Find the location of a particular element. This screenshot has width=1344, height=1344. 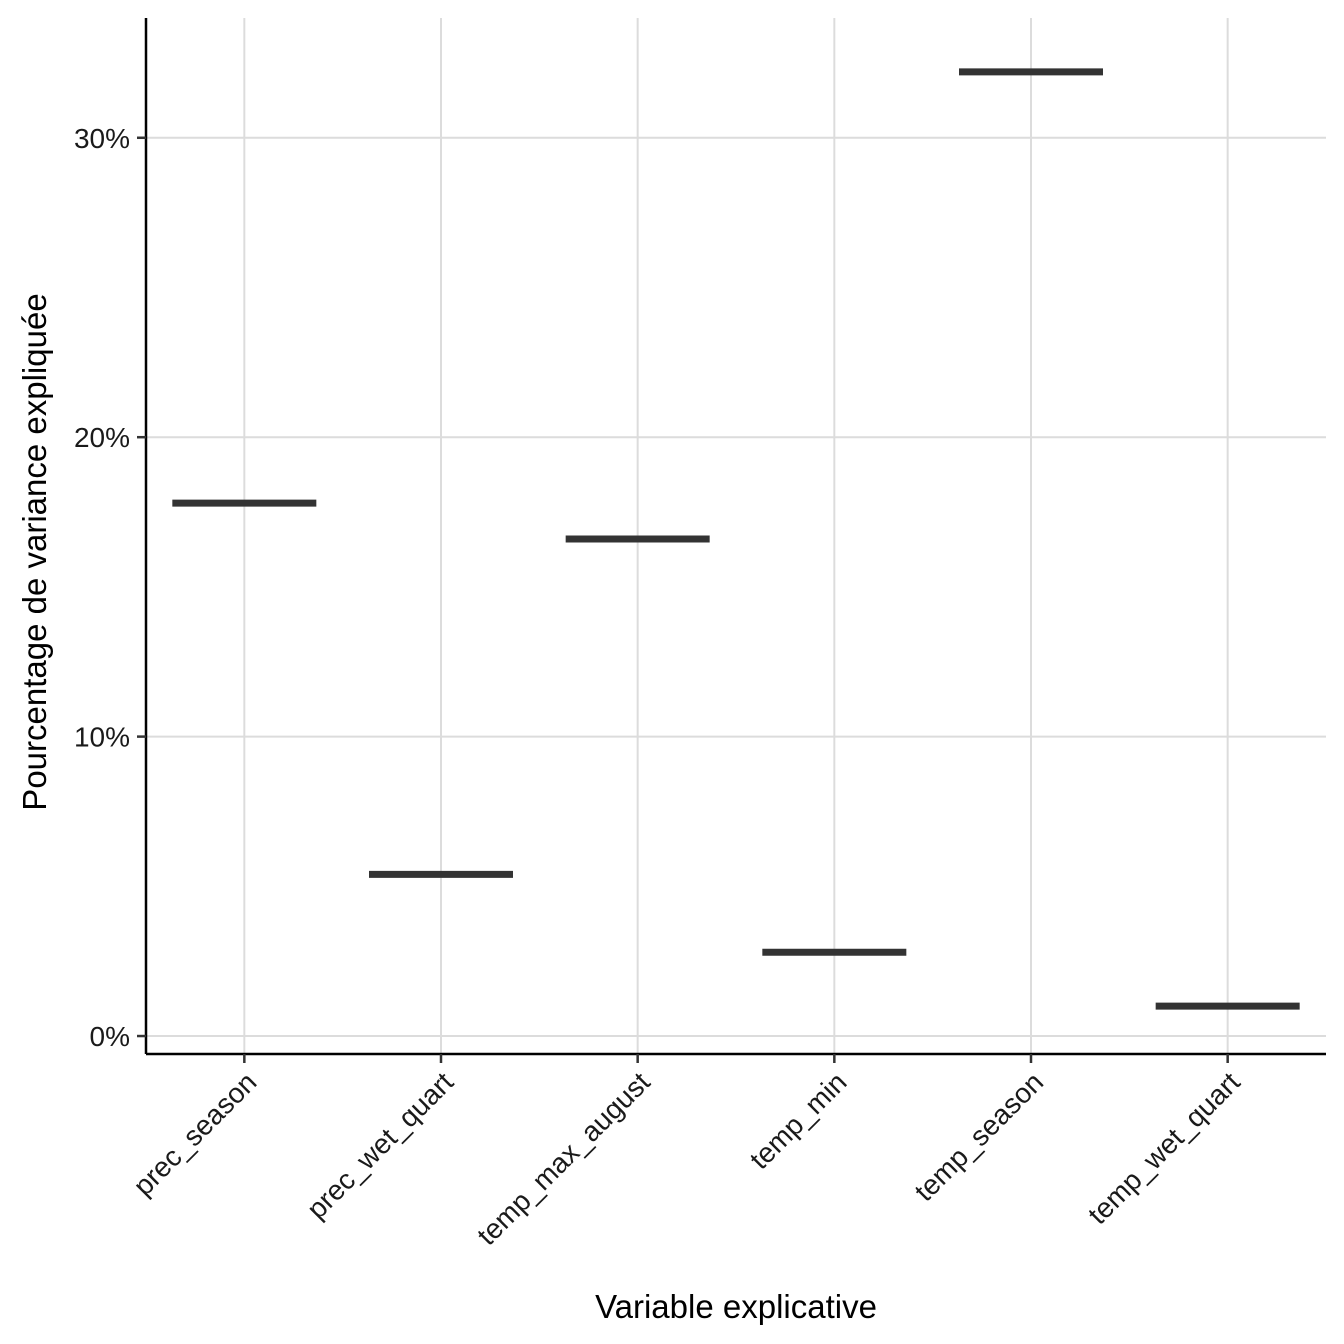

x-tick-label: temp_season is located at coordinates (978, 1136).